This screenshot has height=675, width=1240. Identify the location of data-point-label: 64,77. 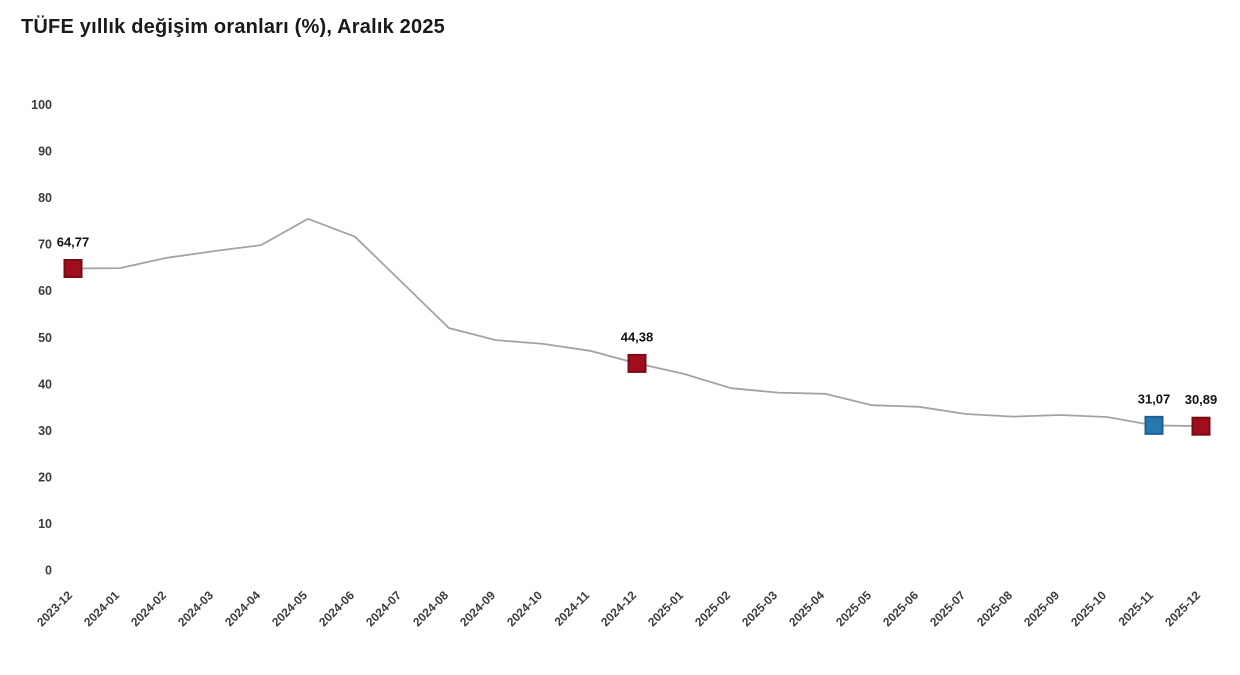
(73, 241).